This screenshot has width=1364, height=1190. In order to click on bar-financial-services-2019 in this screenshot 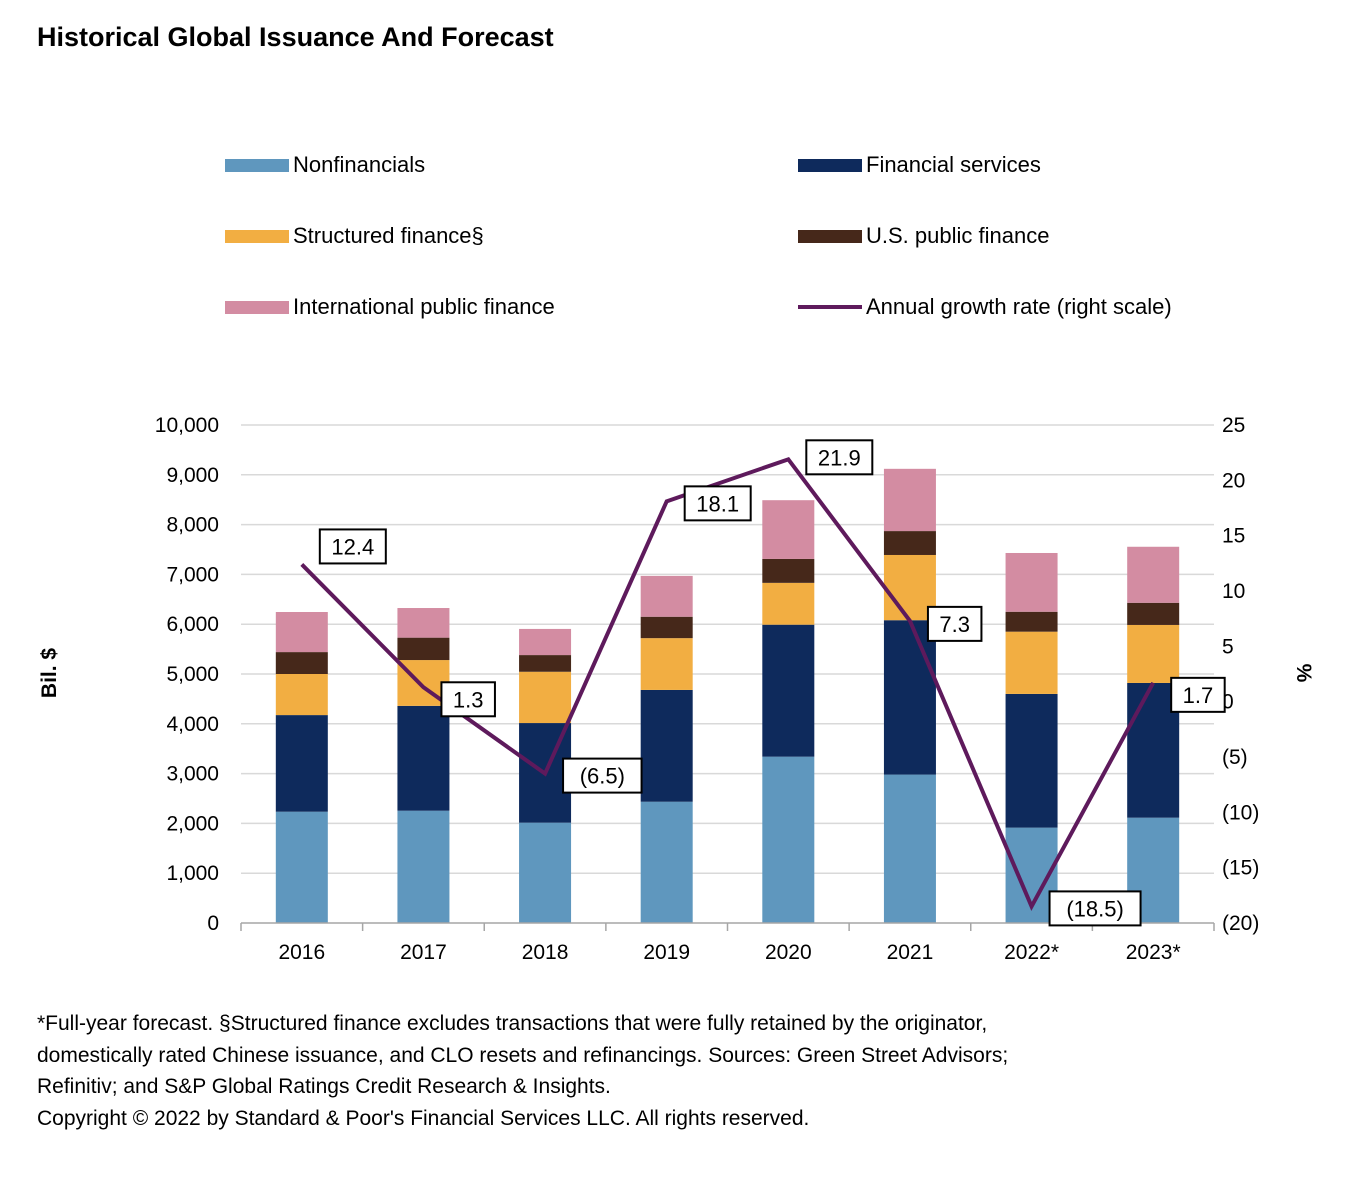, I will do `click(666, 745)`.